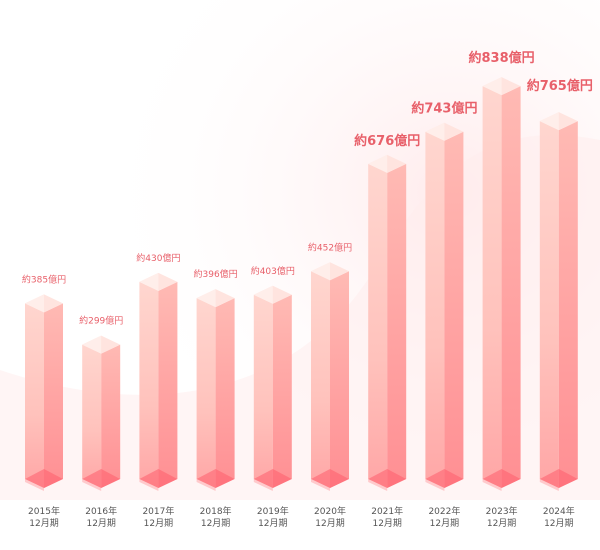 The width and height of the screenshot is (600, 550). What do you see at coordinates (387, 141) in the screenshot?
I see `value-label-7: 約676億円` at bounding box center [387, 141].